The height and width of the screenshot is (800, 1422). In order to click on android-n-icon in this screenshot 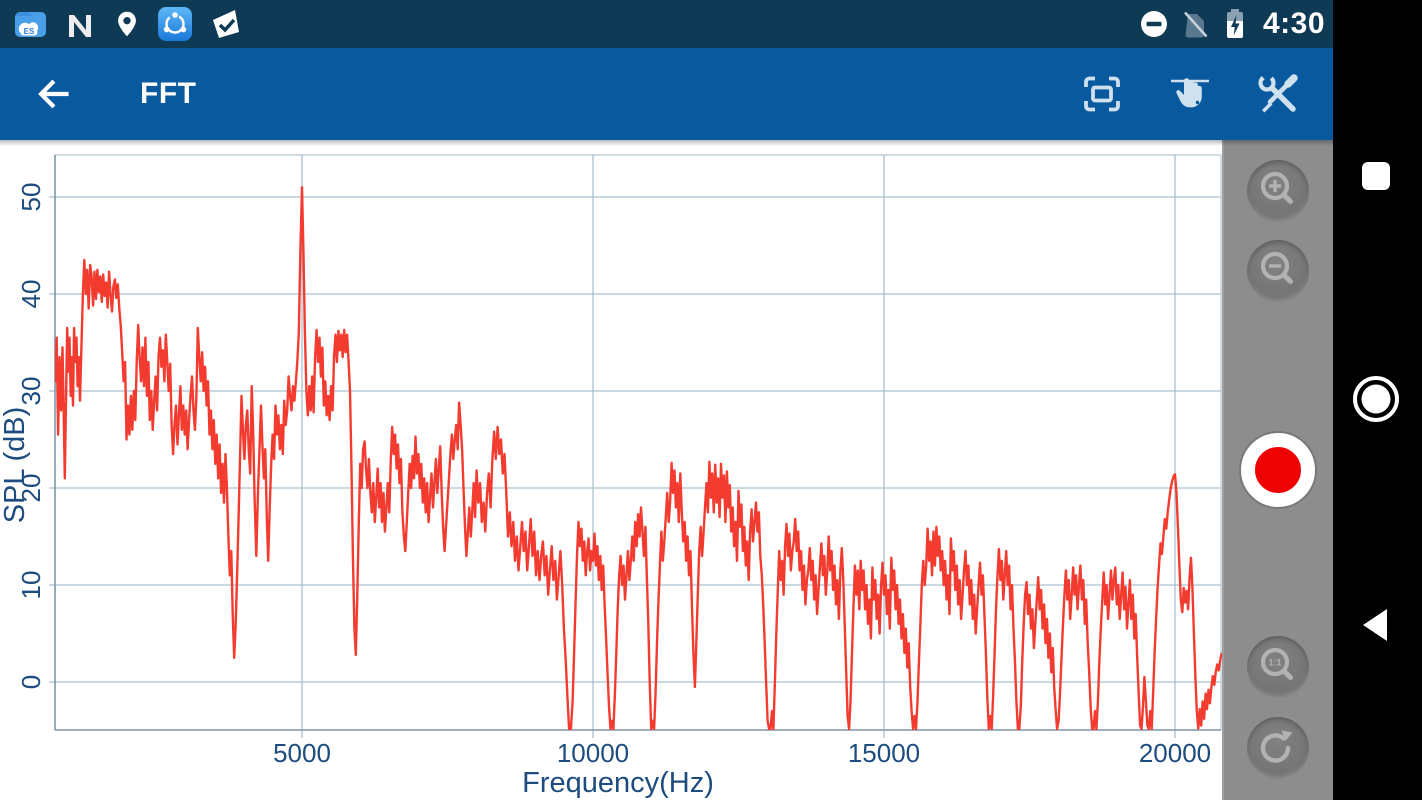, I will do `click(80, 26)`.